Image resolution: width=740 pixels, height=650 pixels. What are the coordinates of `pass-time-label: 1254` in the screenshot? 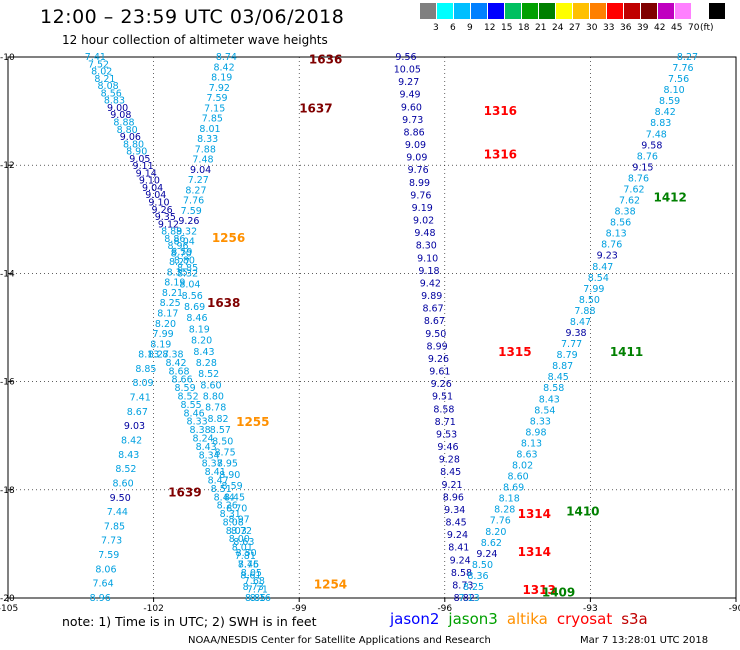 It's located at (330, 584).